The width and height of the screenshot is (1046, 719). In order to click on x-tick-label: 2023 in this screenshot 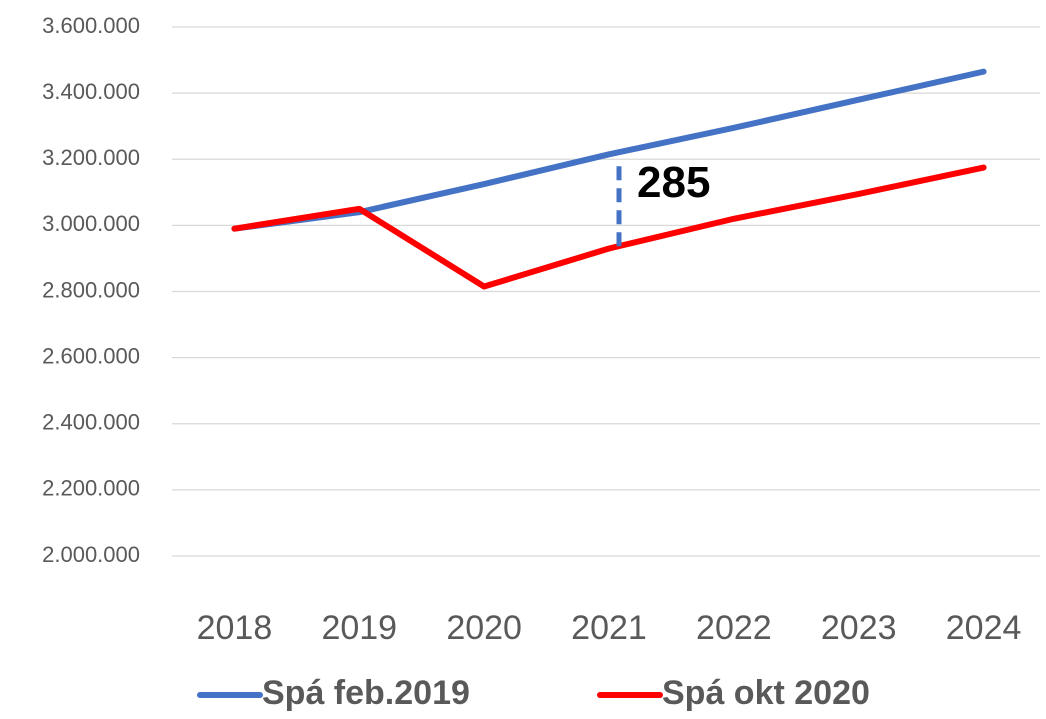, I will do `click(859, 628)`.